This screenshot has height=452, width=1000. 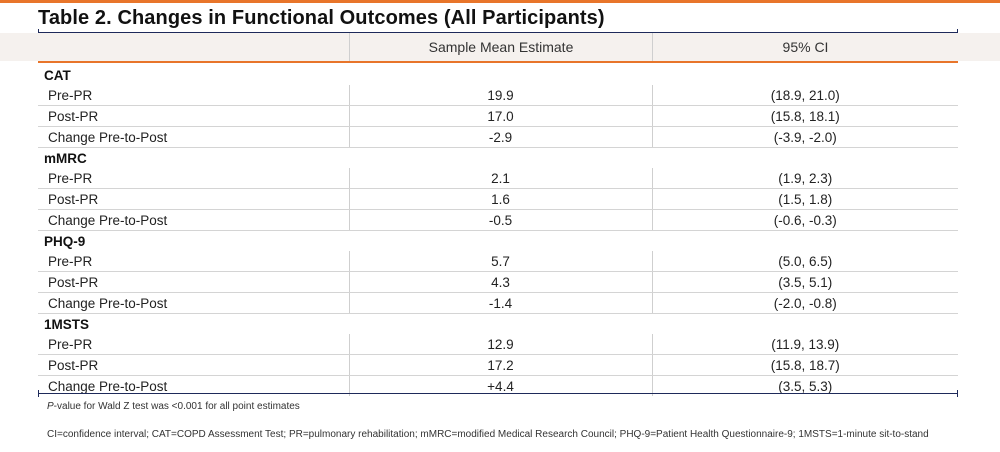 I want to click on table-row: Change Pre-to-Post -2.9 (-3.9, -2.0), so click(x=498, y=137).